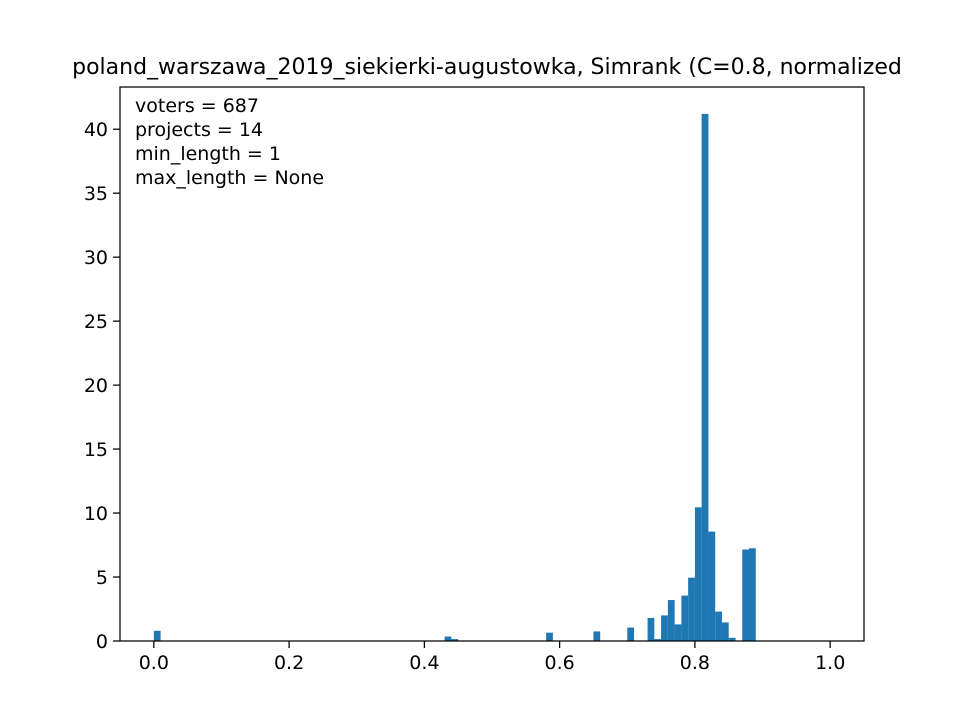 This screenshot has height=720, width=960. I want to click on y-tick-label: 30, so click(96, 258).